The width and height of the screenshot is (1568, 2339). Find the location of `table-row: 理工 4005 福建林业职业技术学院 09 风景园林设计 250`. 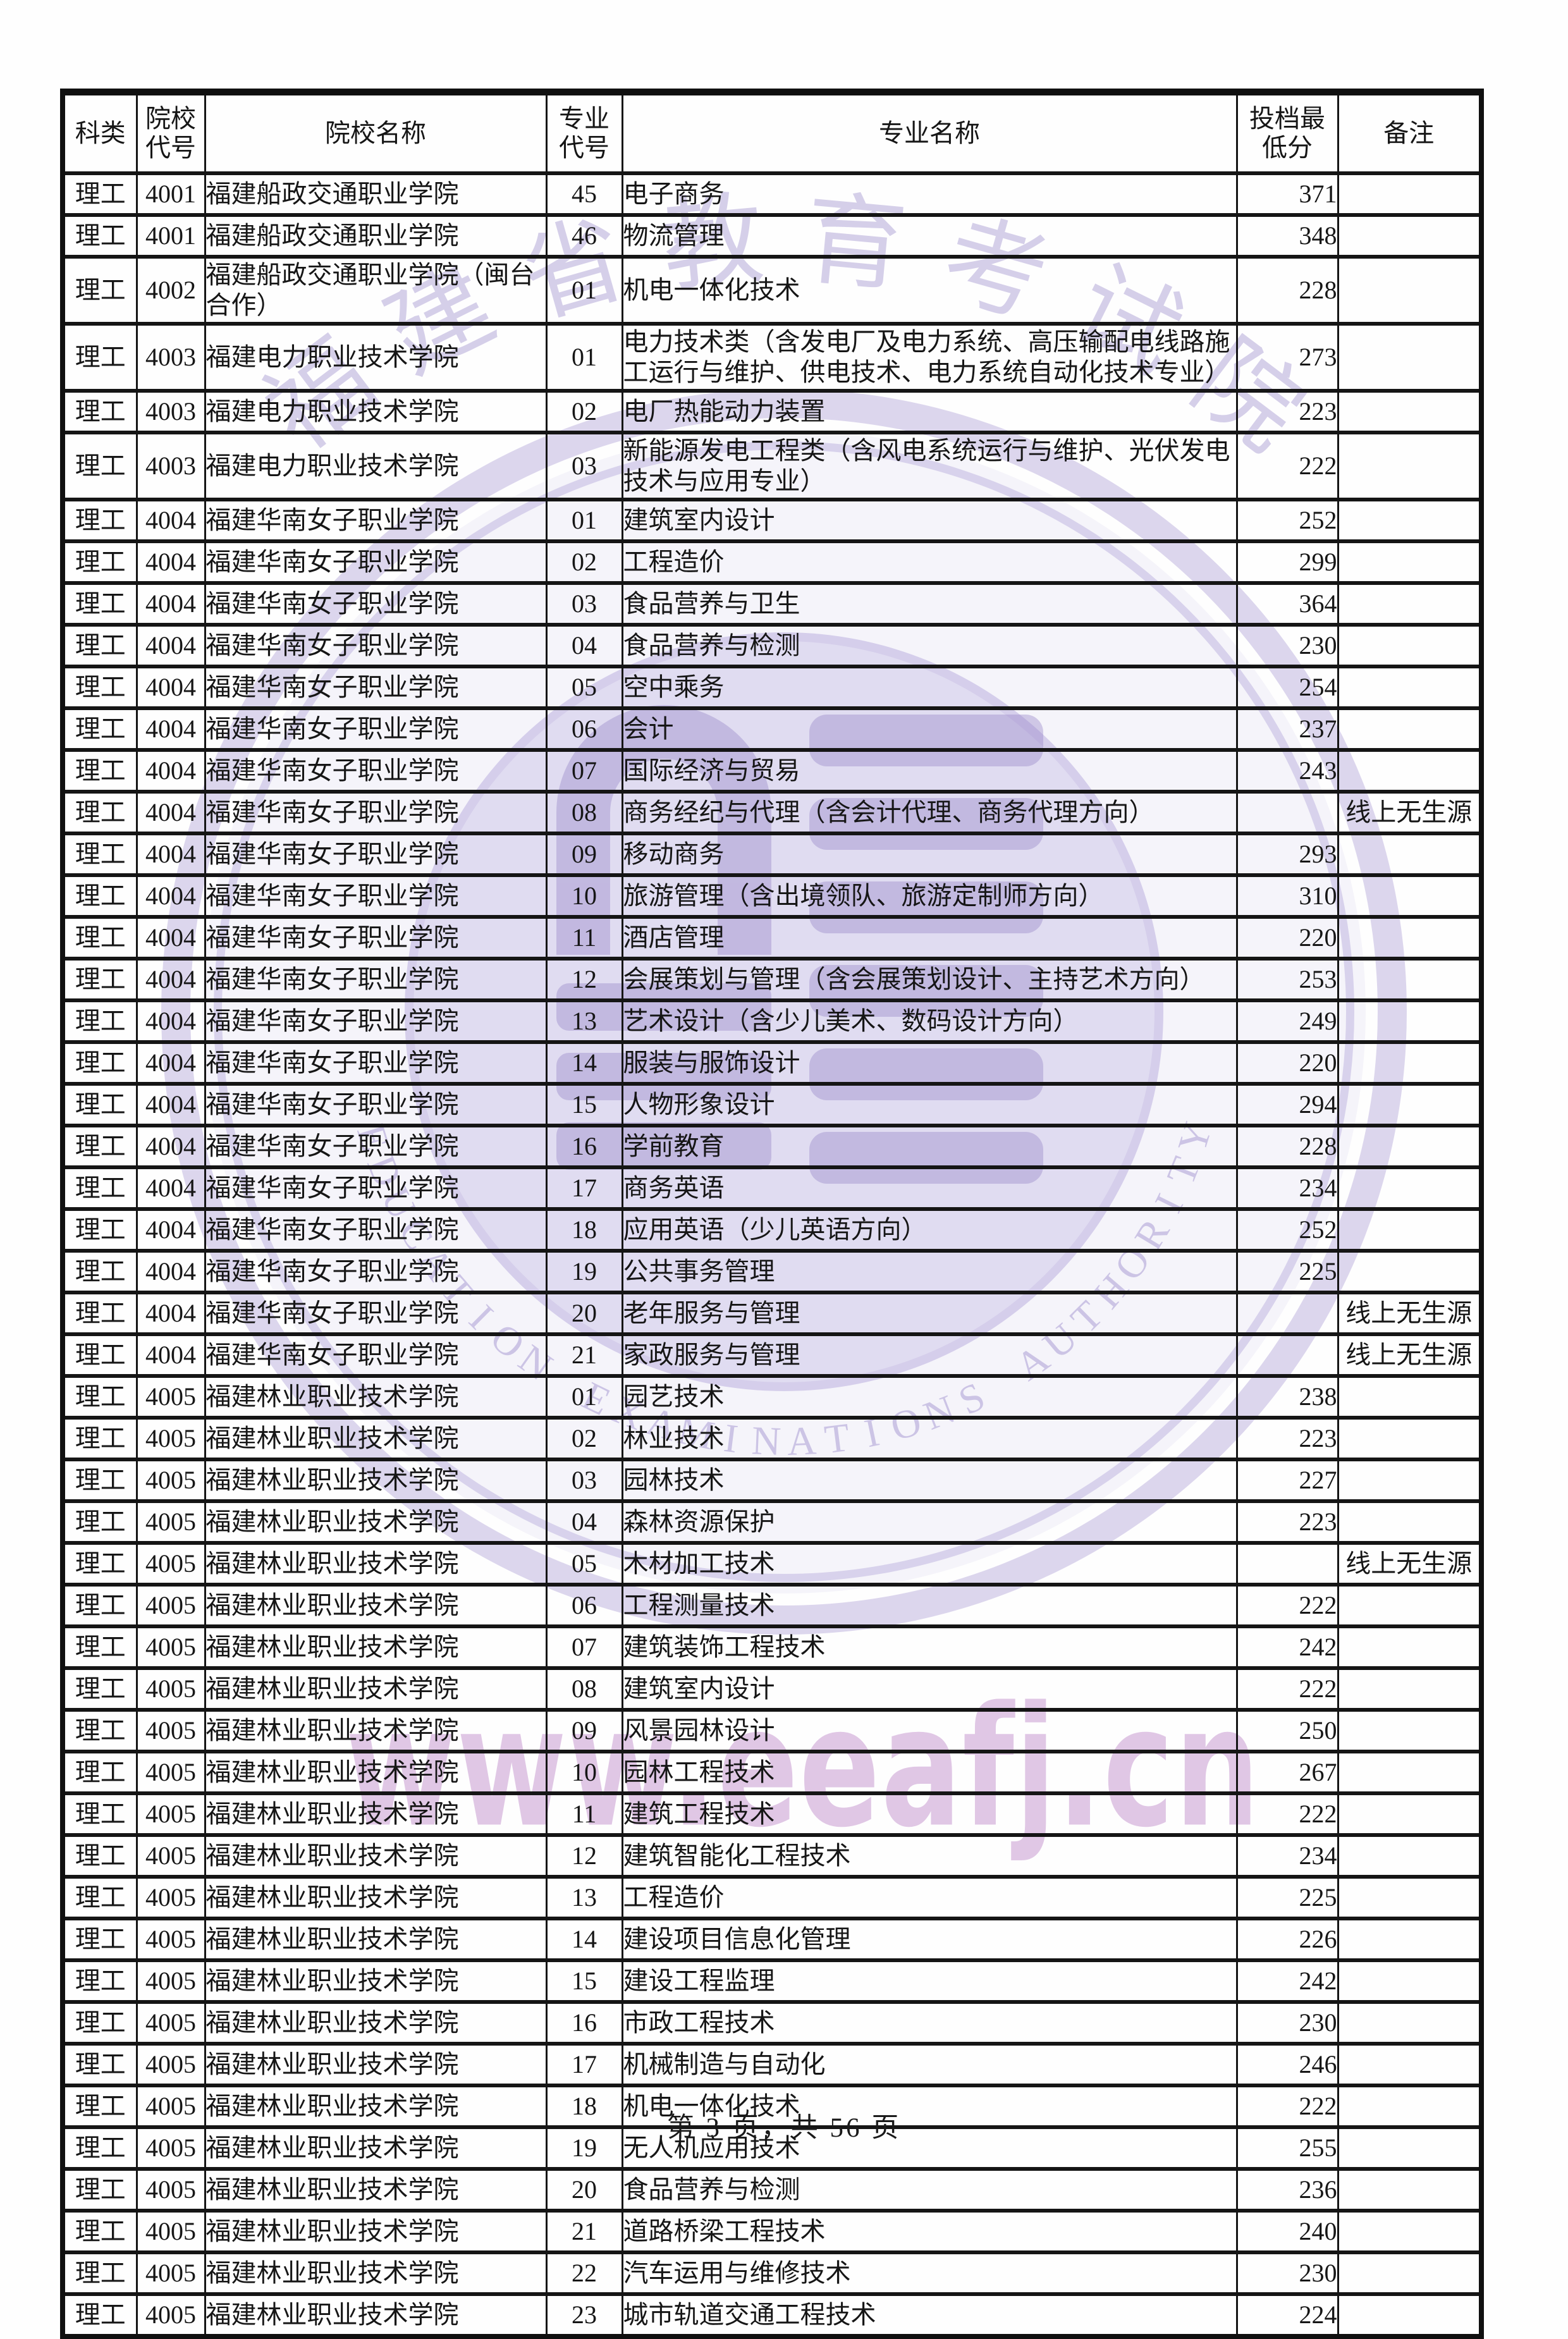

table-row: 理工 4005 福建林业职业技术学院 09 风景园林设计 250 is located at coordinates (772, 1730).